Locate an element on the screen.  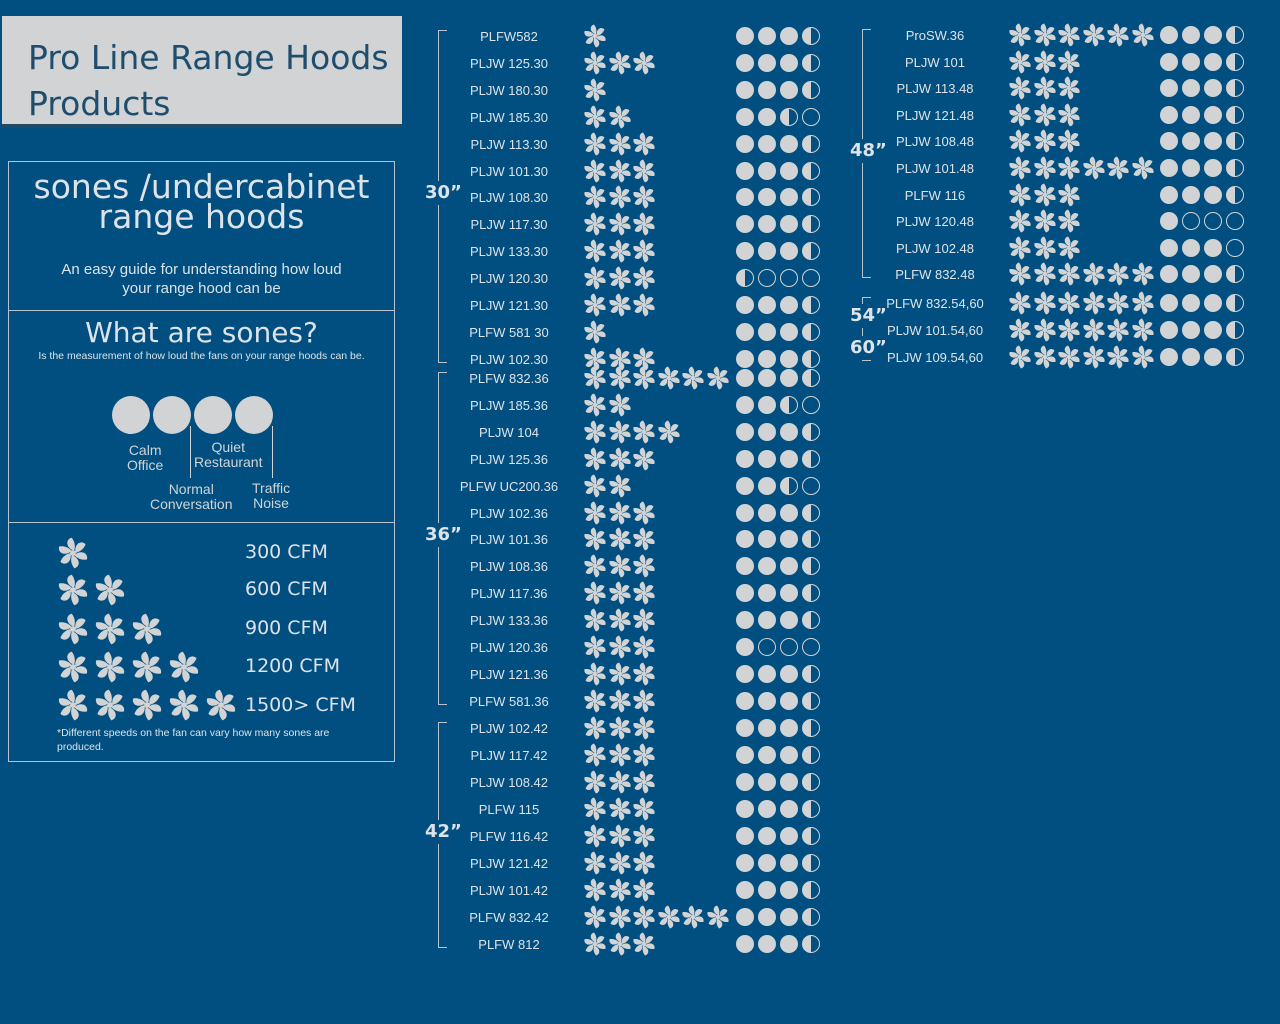
model-name: PLFW 581.36 is located at coordinates (509, 701).